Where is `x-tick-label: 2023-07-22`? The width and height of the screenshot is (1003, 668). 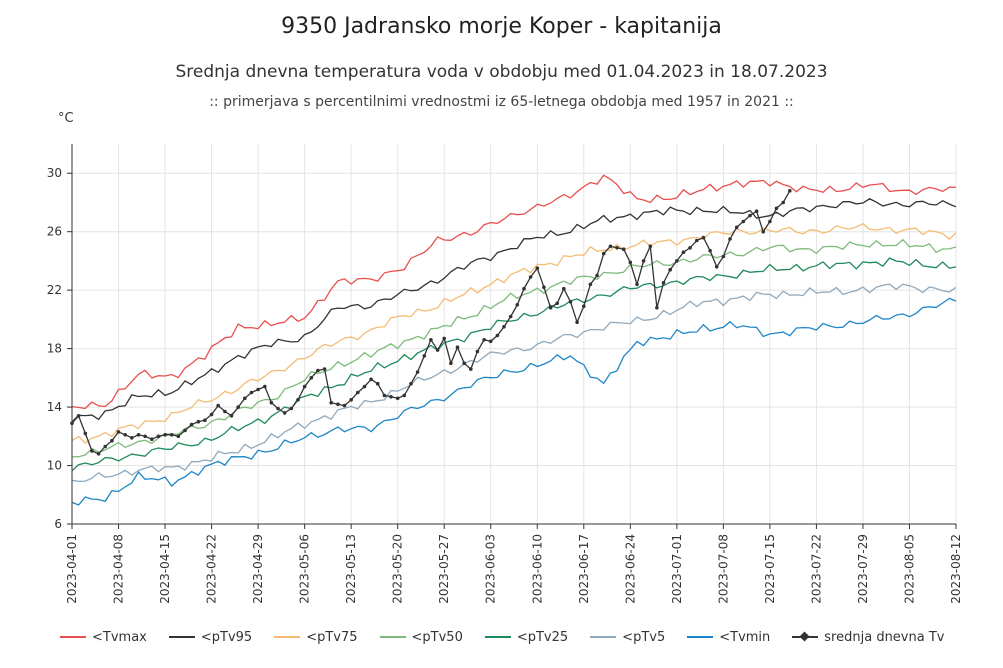 x-tick-label: 2023-07-22 is located at coordinates (816, 569).